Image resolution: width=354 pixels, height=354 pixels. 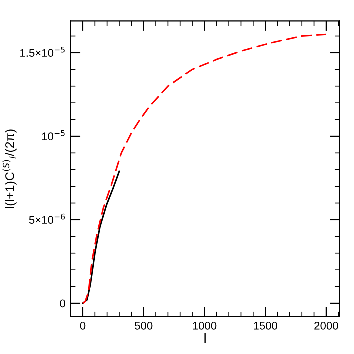 I want to click on x-tick-label: 0, so click(x=83, y=326).